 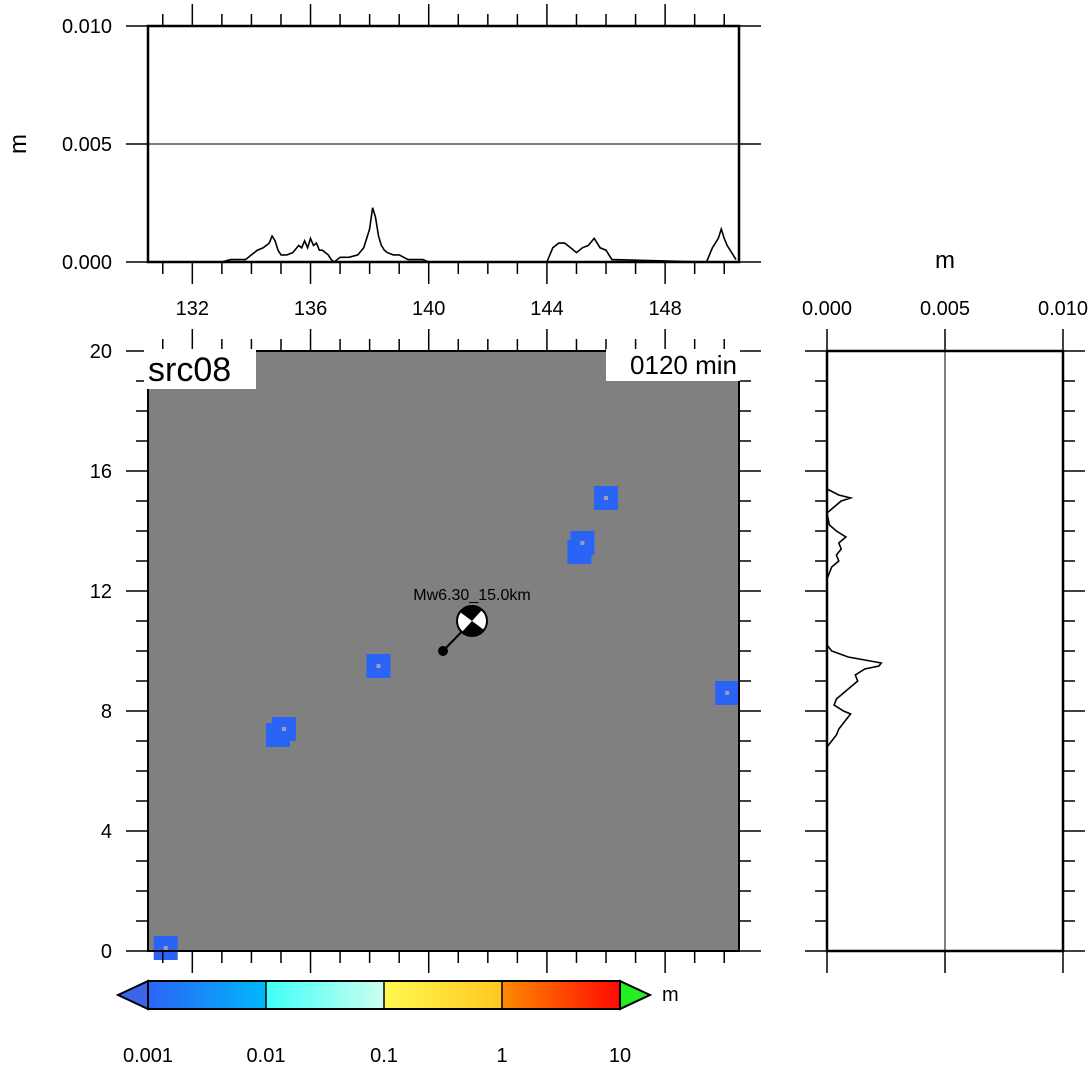 I want to click on top-profile-line, so click(x=479, y=235).